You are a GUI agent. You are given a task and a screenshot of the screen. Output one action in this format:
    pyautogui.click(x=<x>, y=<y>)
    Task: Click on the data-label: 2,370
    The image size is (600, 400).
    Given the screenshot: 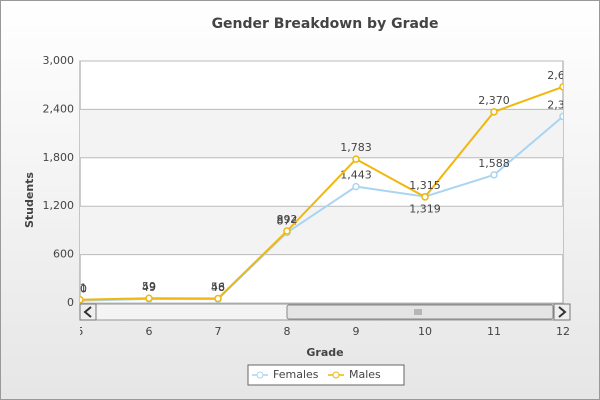 What is the action you would take?
    pyautogui.click(x=494, y=100)
    